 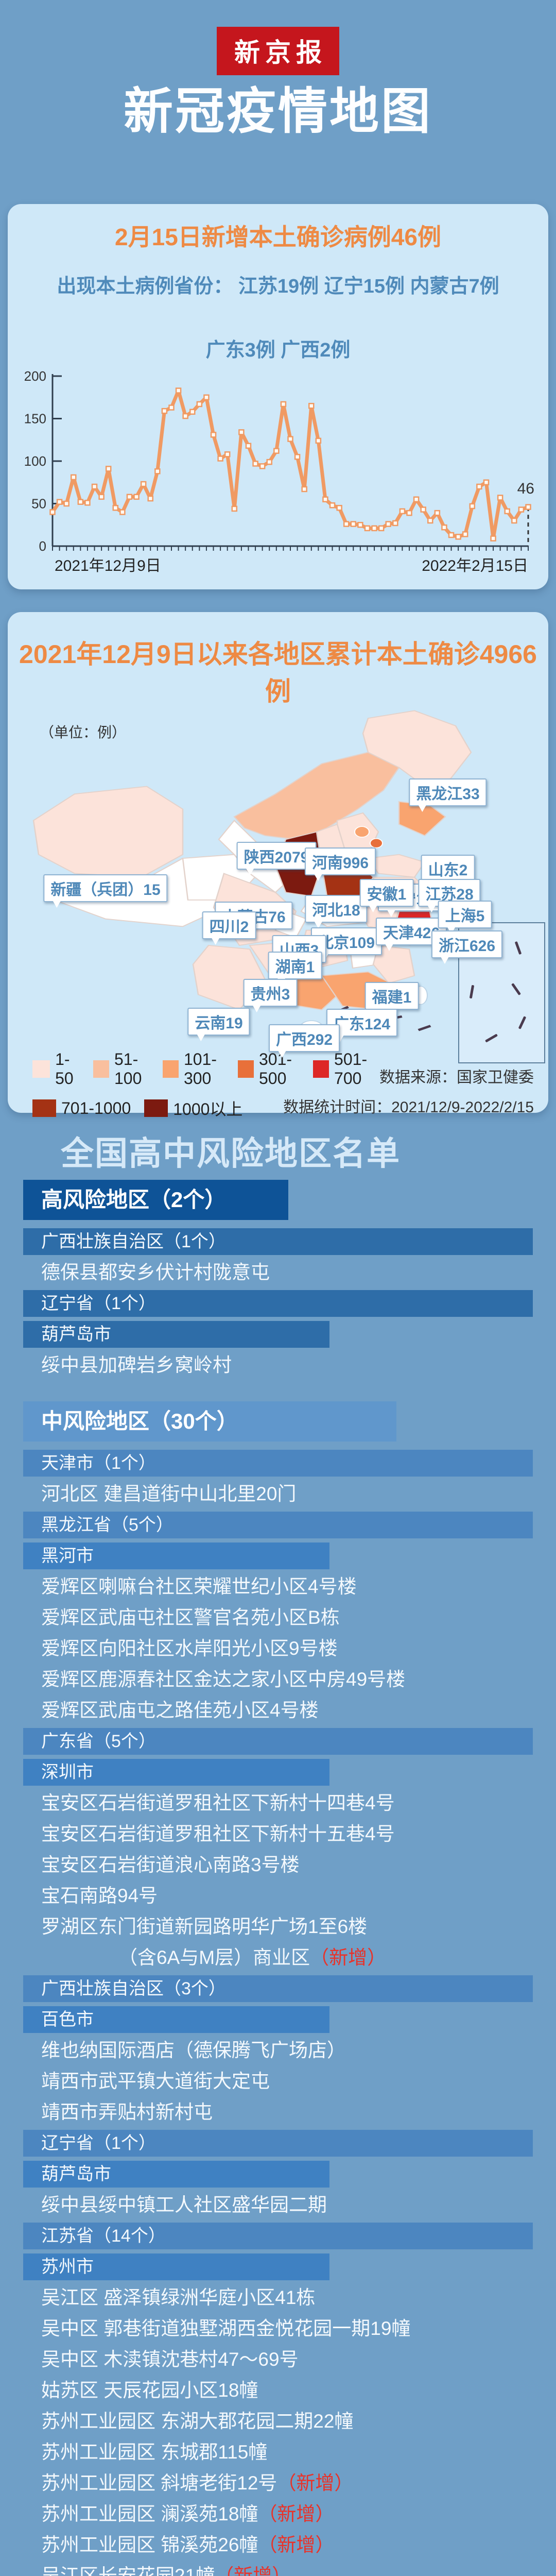 I want to click on risk-row-text: 天津市（1个）, so click(x=98, y=1463).